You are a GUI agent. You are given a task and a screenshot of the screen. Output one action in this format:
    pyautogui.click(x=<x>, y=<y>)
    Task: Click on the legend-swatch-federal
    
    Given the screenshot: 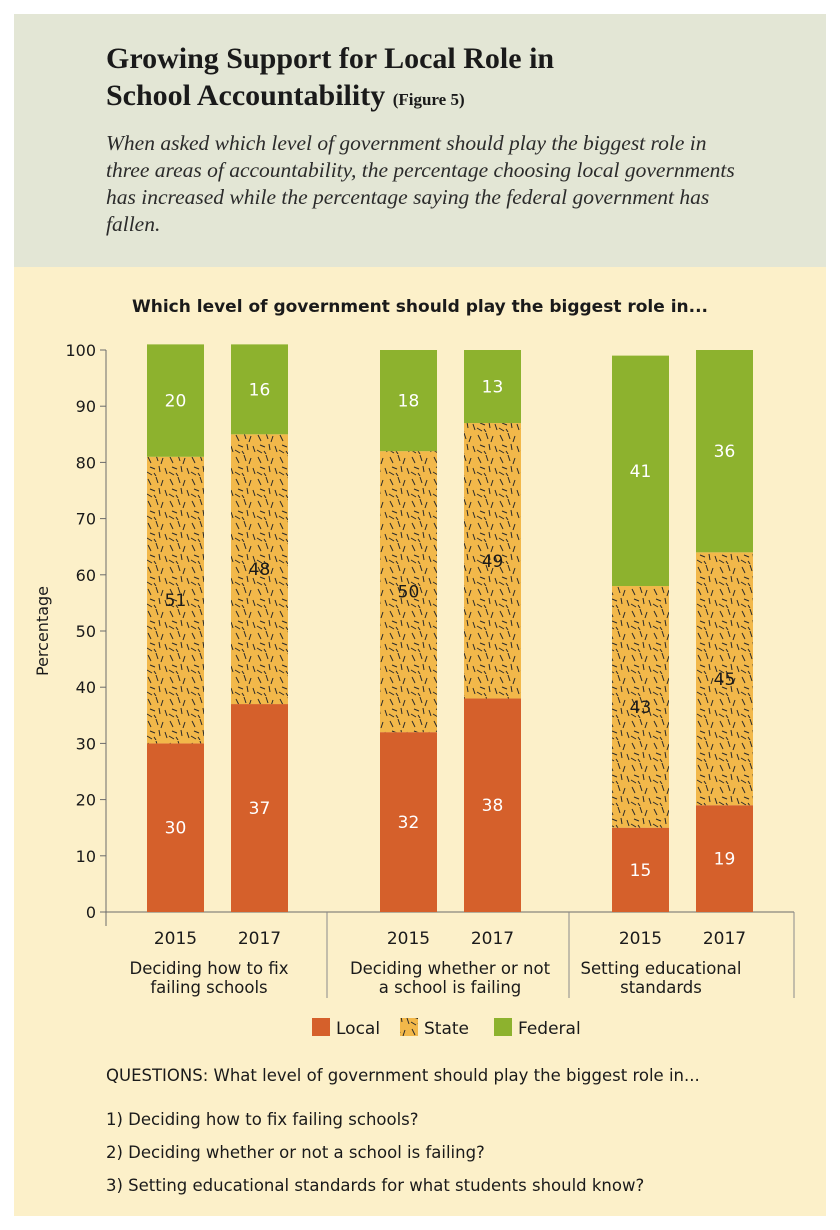 What is the action you would take?
    pyautogui.click(x=503, y=1027)
    